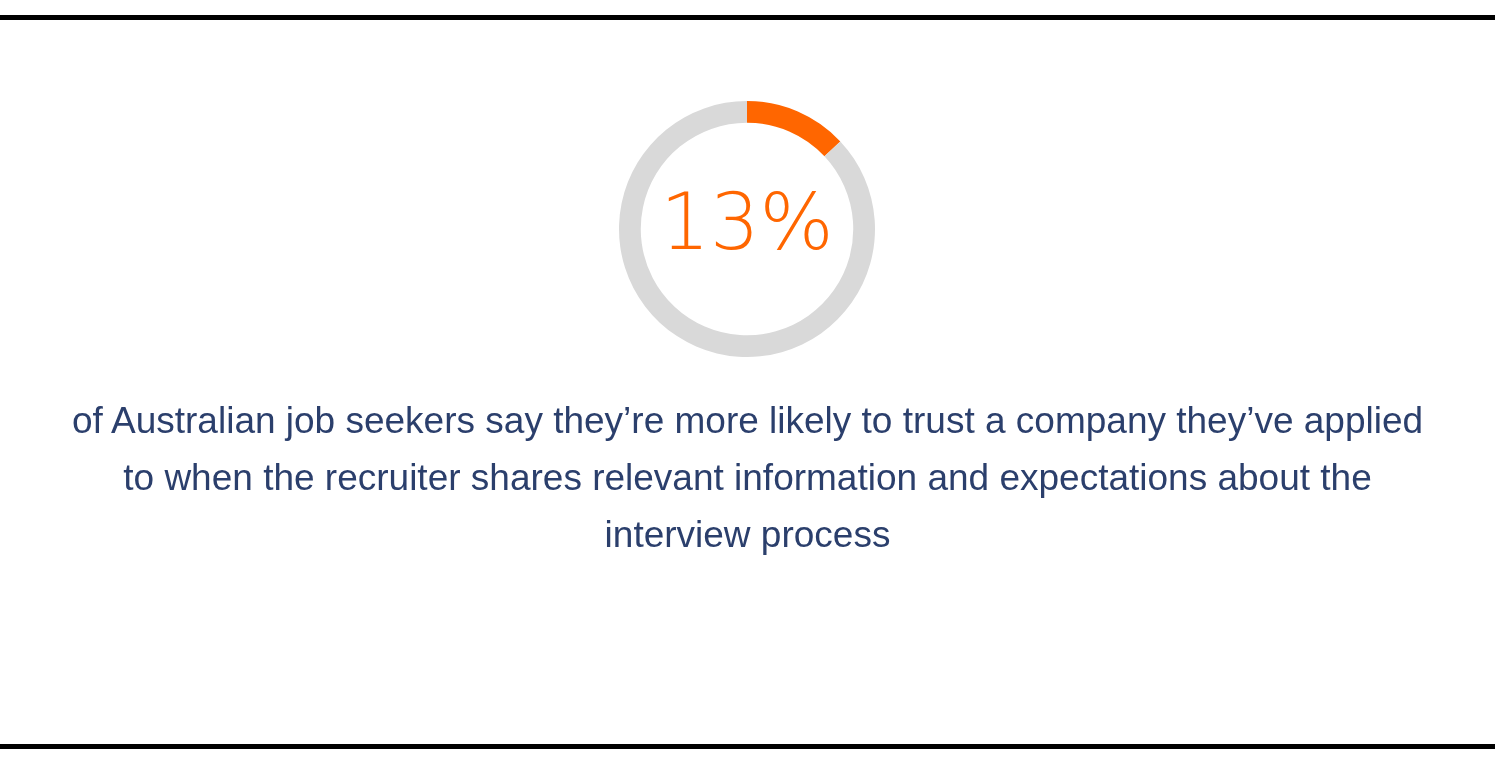  Describe the element at coordinates (747, 222) in the screenshot. I see `data-label: 13%` at that location.